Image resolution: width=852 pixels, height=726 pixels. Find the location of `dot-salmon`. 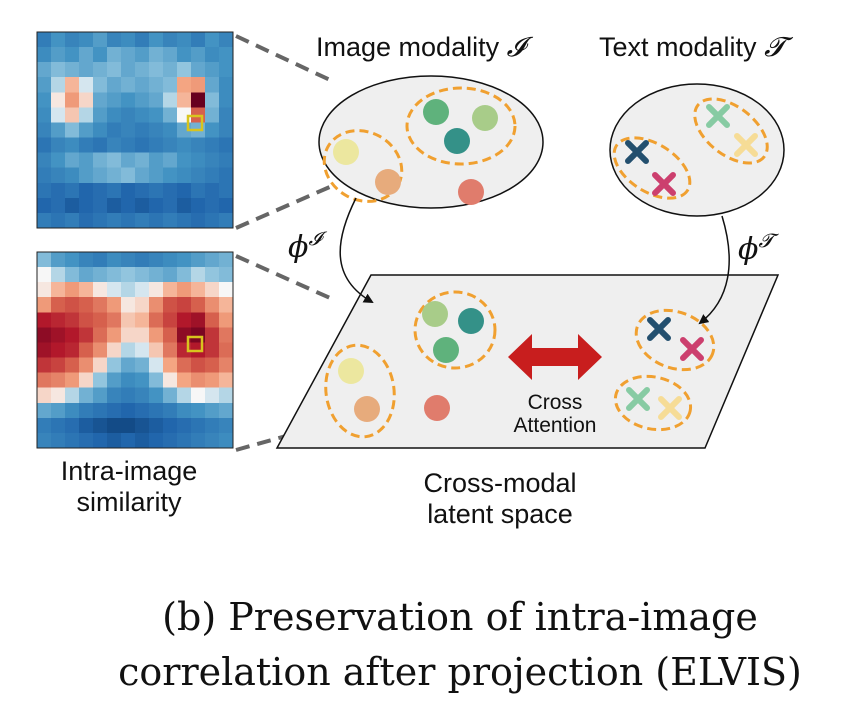

dot-salmon is located at coordinates (471, 192).